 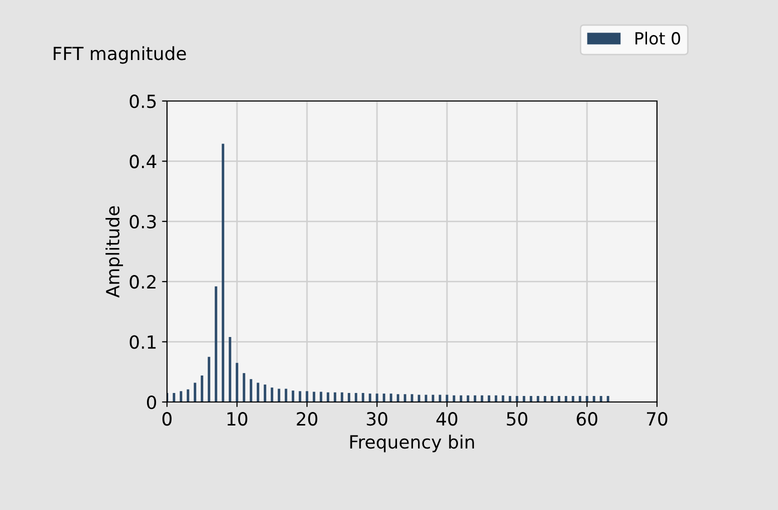 What do you see at coordinates (151, 402) in the screenshot?
I see `y-tick-label: 0` at bounding box center [151, 402].